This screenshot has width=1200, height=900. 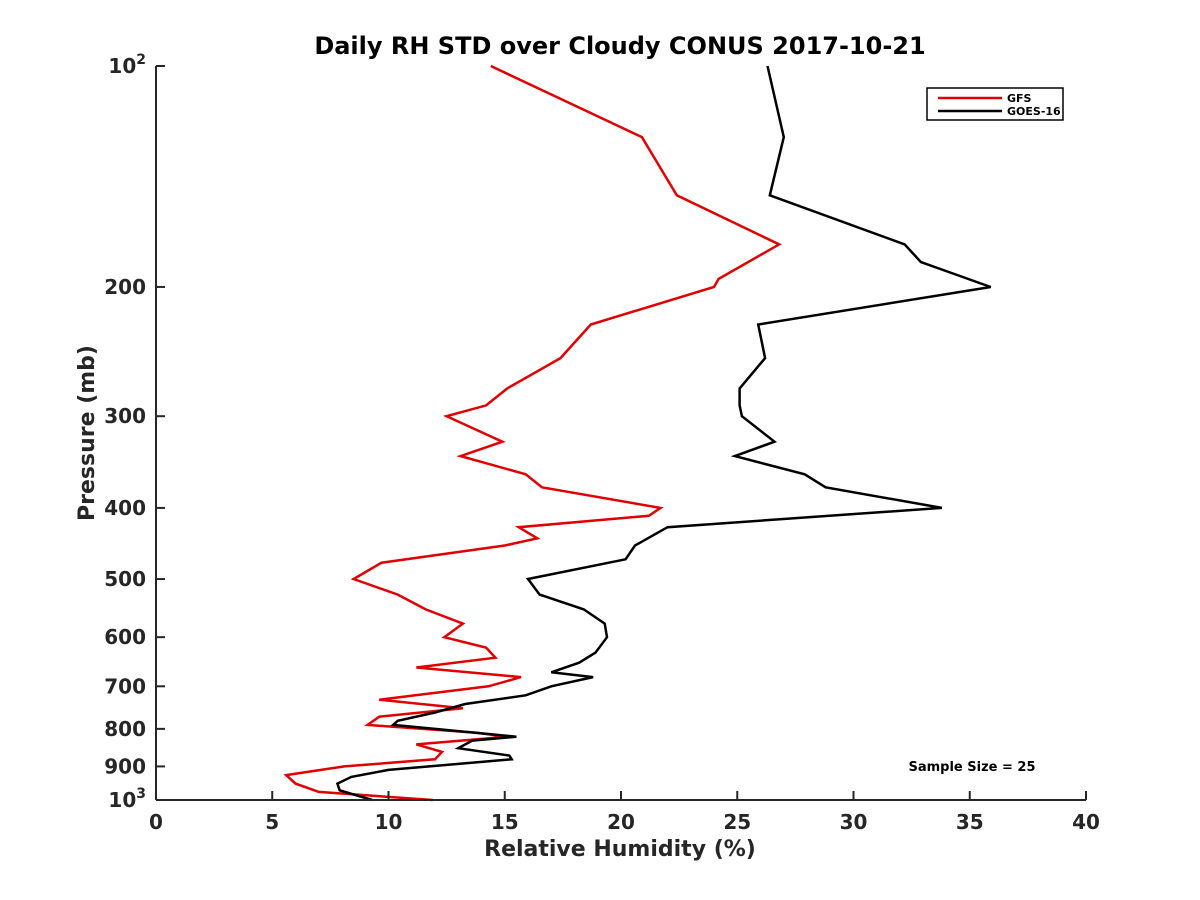 I want to click on x-tick-label: 10, so click(x=389, y=822).